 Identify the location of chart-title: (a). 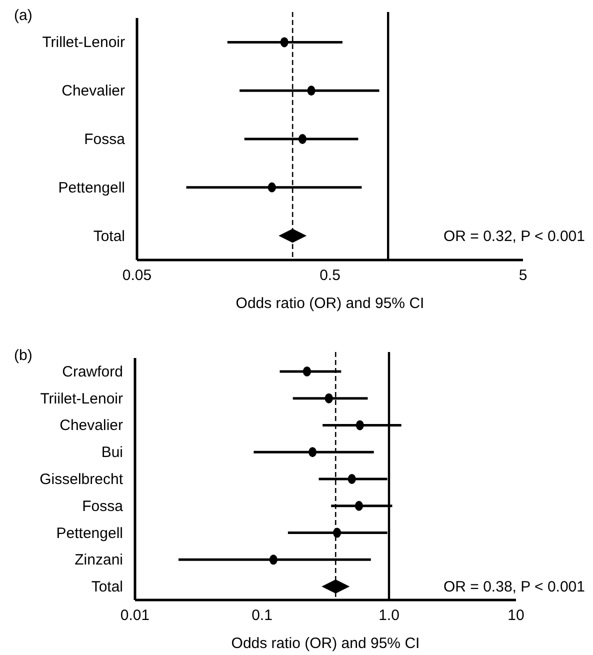
(23, 15).